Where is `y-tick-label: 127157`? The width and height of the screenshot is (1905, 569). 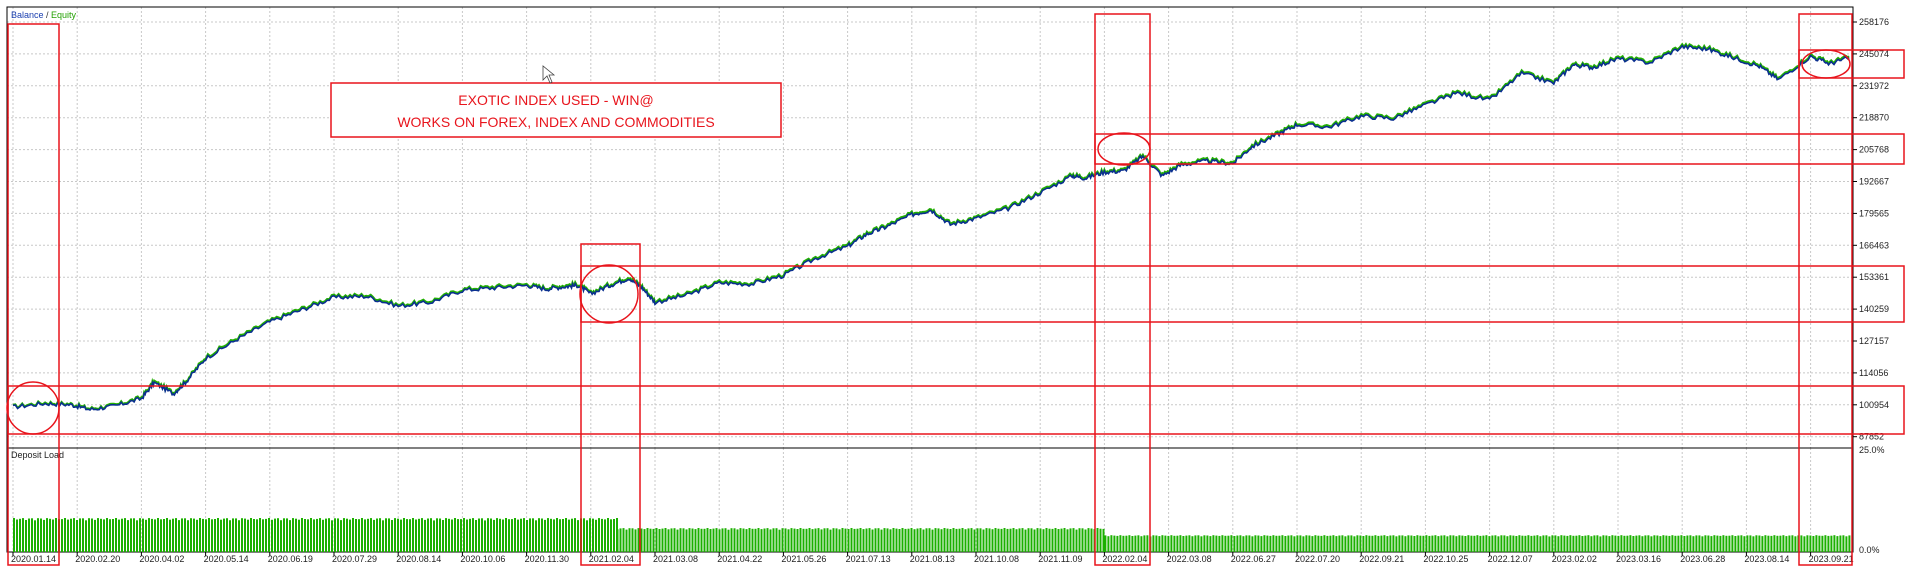 y-tick-label: 127157 is located at coordinates (1874, 341).